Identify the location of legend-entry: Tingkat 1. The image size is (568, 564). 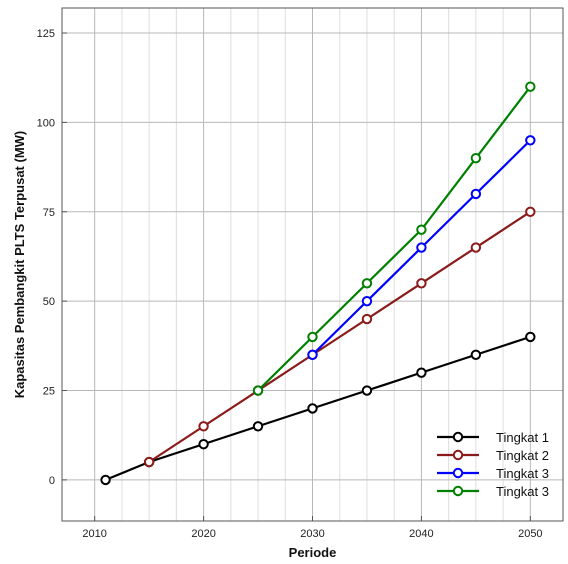
(493, 437).